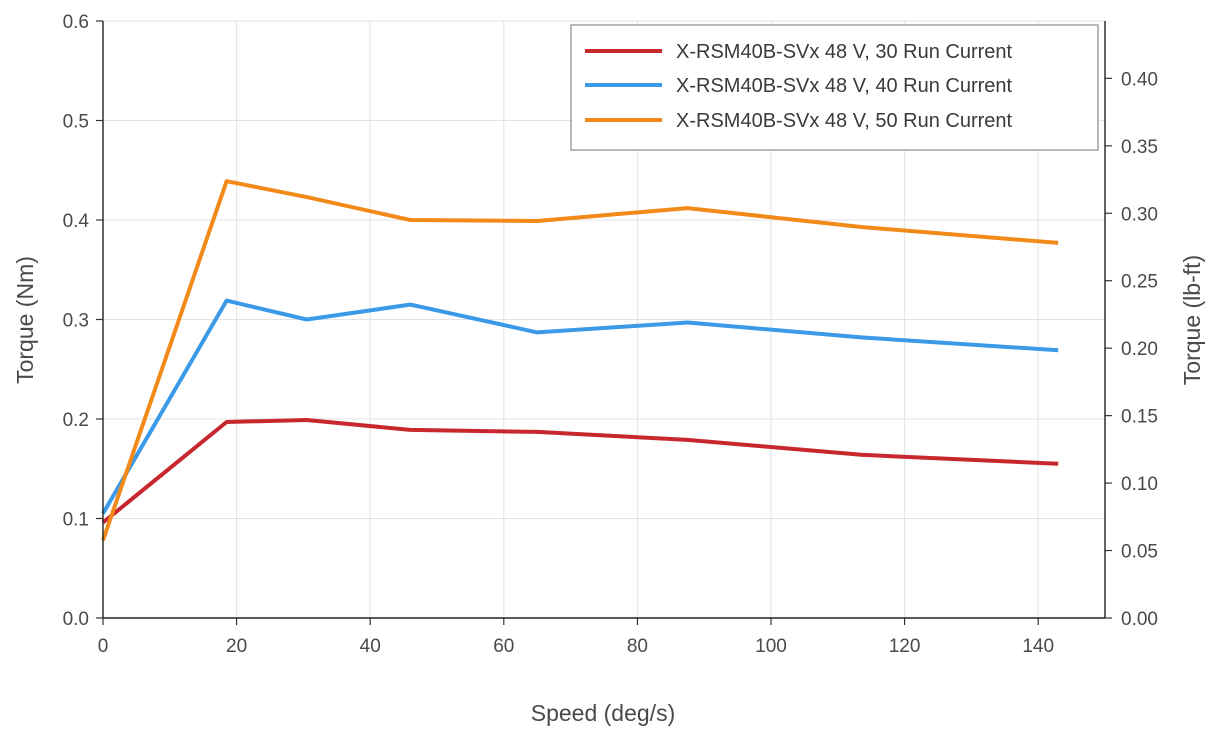  What do you see at coordinates (771, 646) in the screenshot?
I see `x-tick-label: 100` at bounding box center [771, 646].